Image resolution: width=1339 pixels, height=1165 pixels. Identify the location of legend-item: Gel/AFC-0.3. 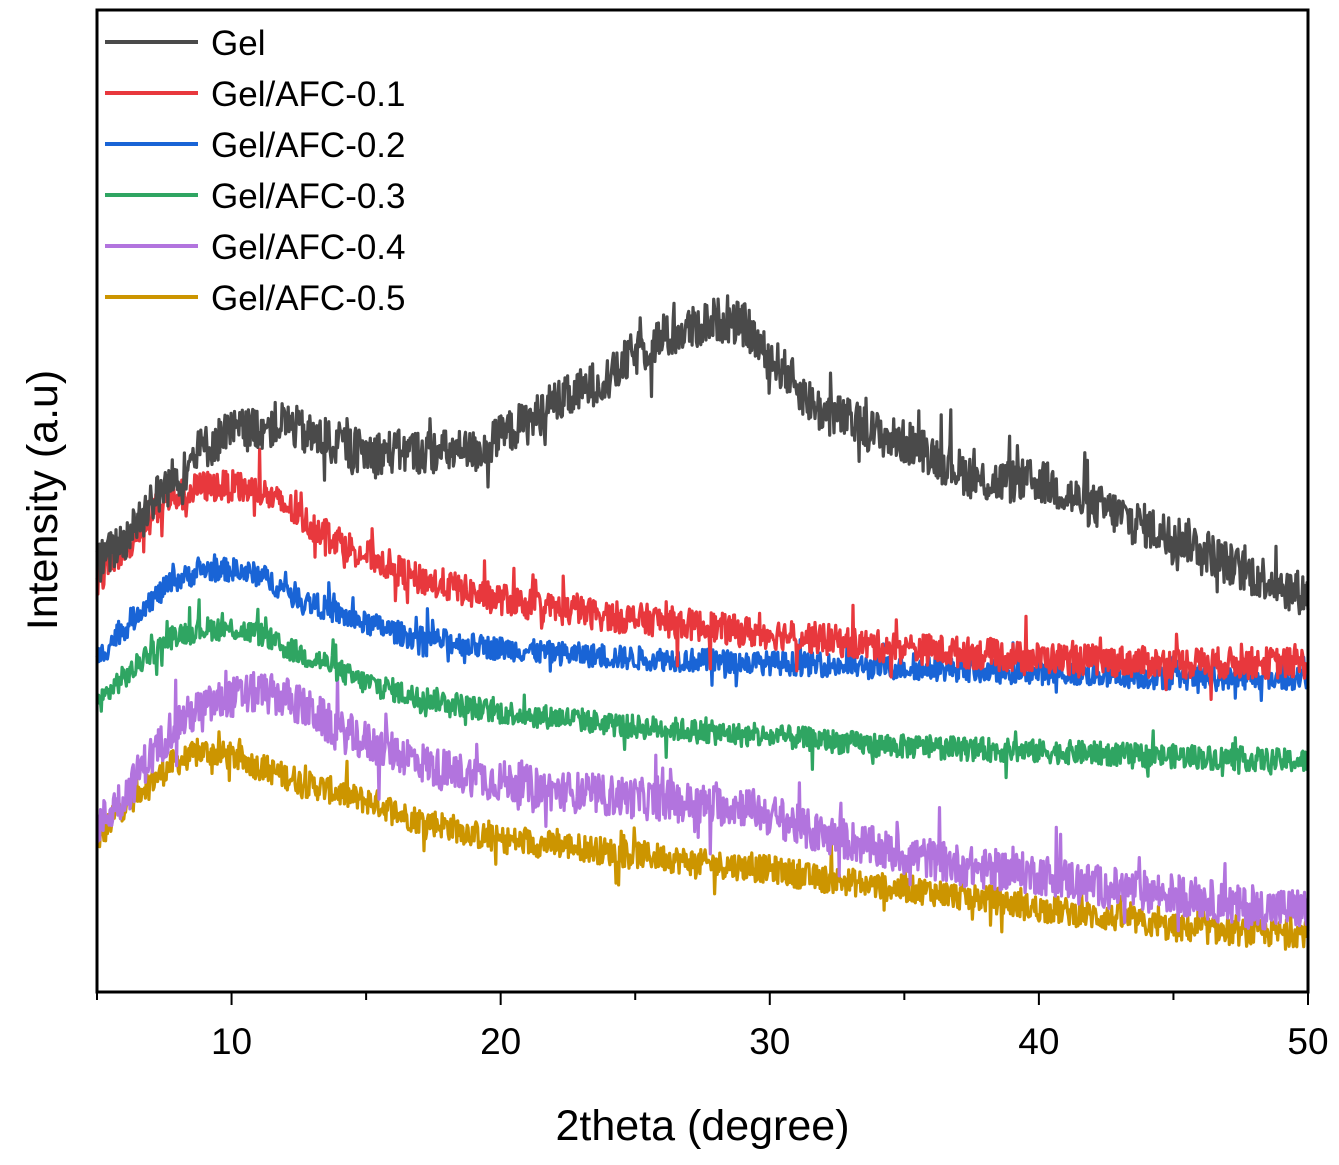
(255, 196).